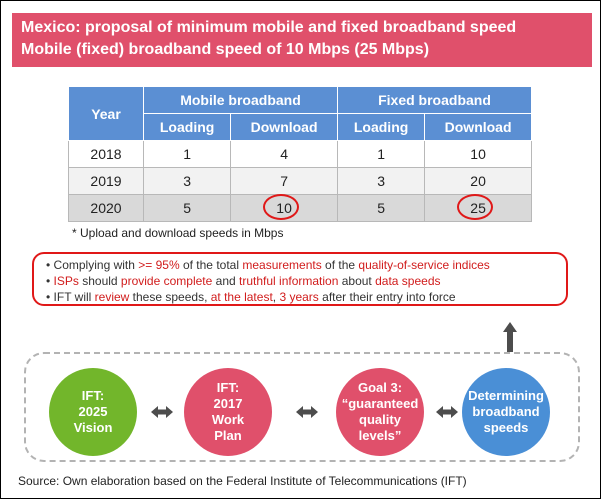  I want to click on cell-mobile-loading: 3, so click(187, 181).